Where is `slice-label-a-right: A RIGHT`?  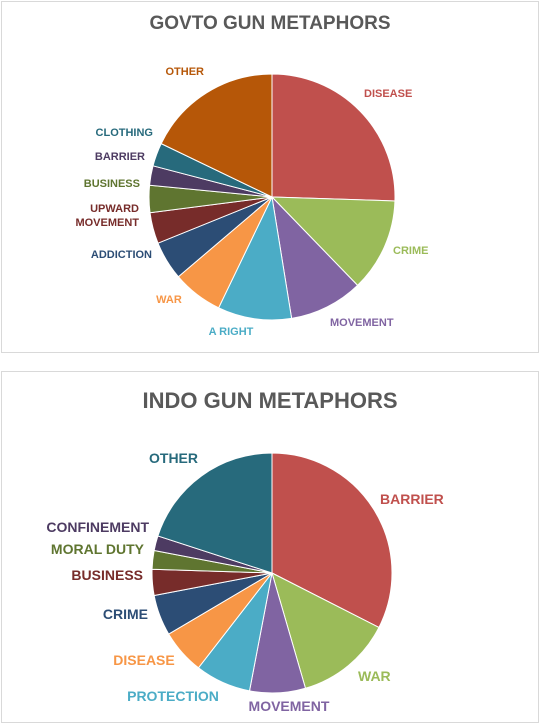 slice-label-a-right: A RIGHT is located at coordinates (231, 332).